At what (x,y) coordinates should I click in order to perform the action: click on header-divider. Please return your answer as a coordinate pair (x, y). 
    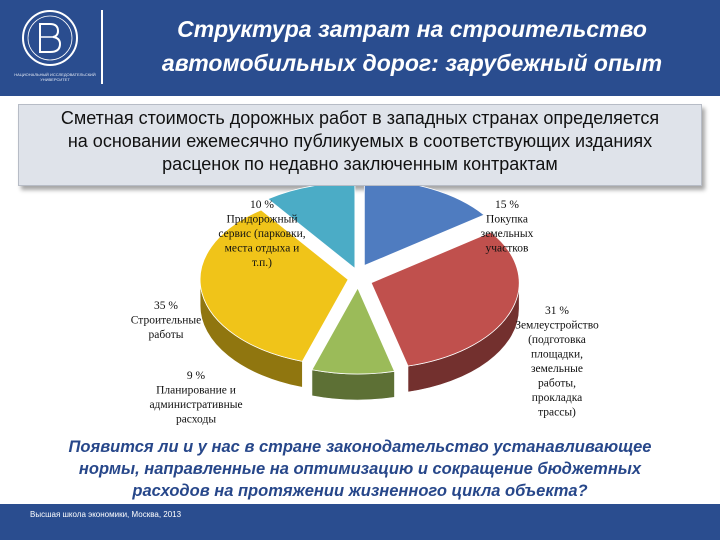
    Looking at the image, I should click on (102, 47).